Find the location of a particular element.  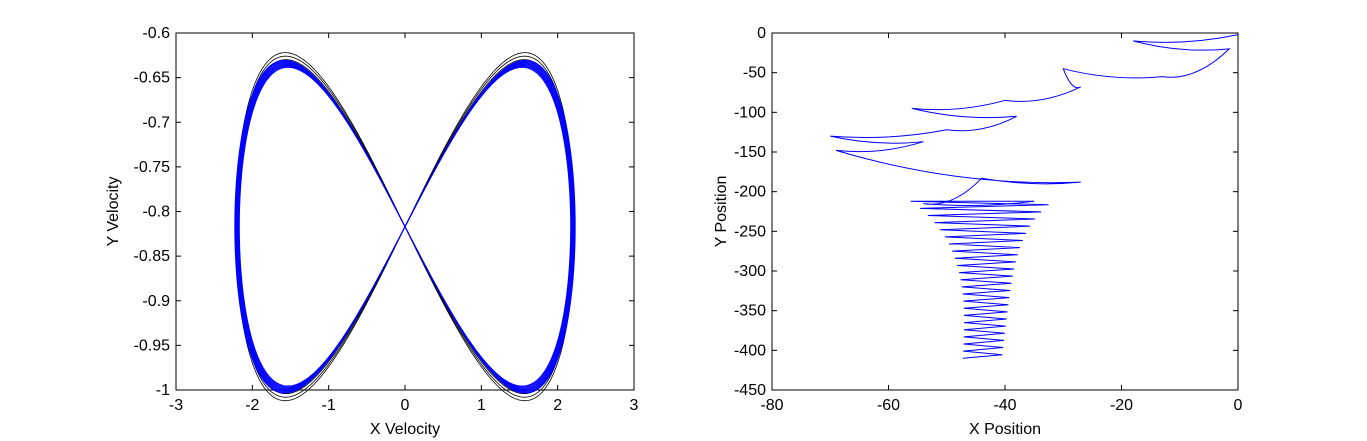

y-tick-label: -350 is located at coordinates (750, 311).